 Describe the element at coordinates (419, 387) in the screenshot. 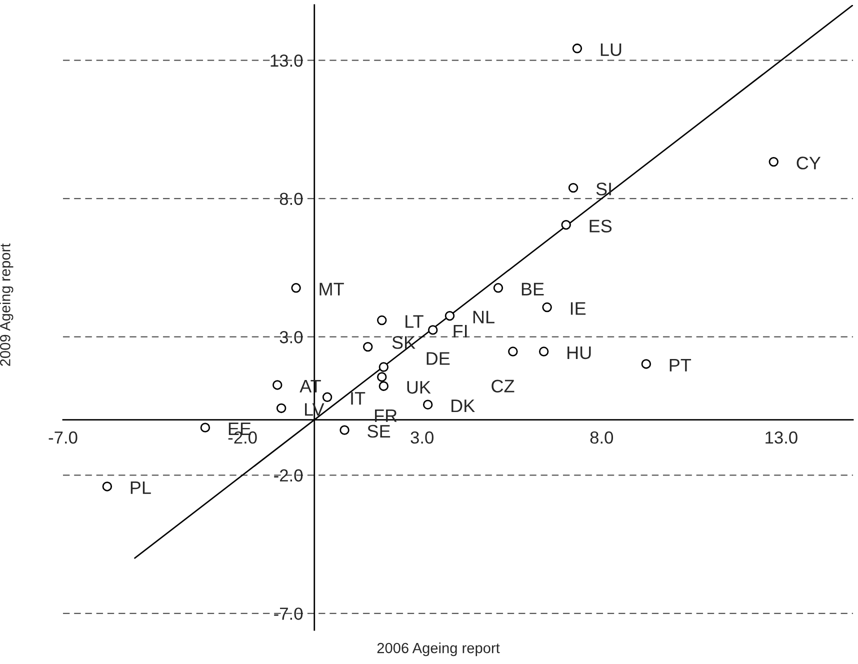

I see `annotation: UK` at that location.